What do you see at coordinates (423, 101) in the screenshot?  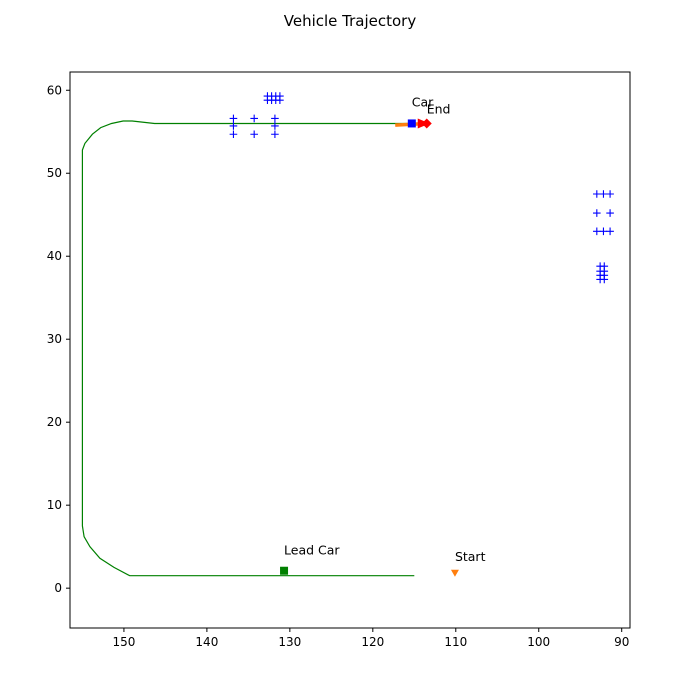 I see `car-label: Car` at bounding box center [423, 101].